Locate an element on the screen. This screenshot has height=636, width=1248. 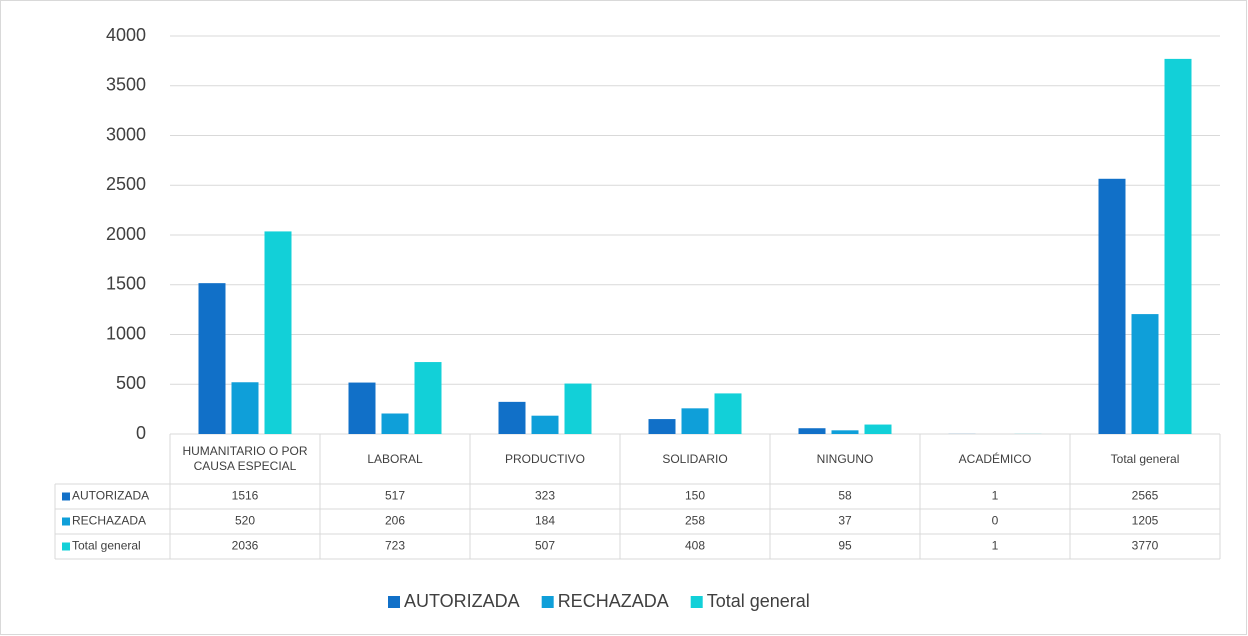
x-tick-label-box: HUMANITARIO O POR CAUSA ESPECIAL is located at coordinates (245, 458).